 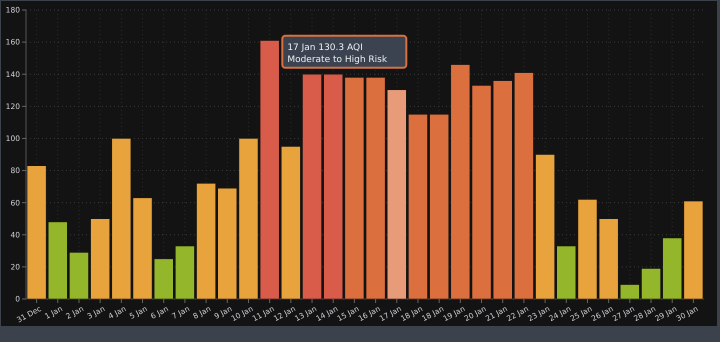 What do you see at coordinates (337, 53) in the screenshot?
I see `annotation: 17 Jan 130.3 AQI Moderate to High Risk` at bounding box center [337, 53].